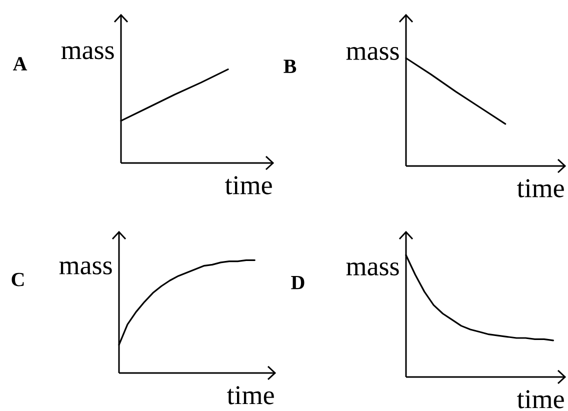 Image resolution: width=568 pixels, height=411 pixels. Describe the element at coordinates (20, 63) in the screenshot. I see `chart-title: A` at that location.